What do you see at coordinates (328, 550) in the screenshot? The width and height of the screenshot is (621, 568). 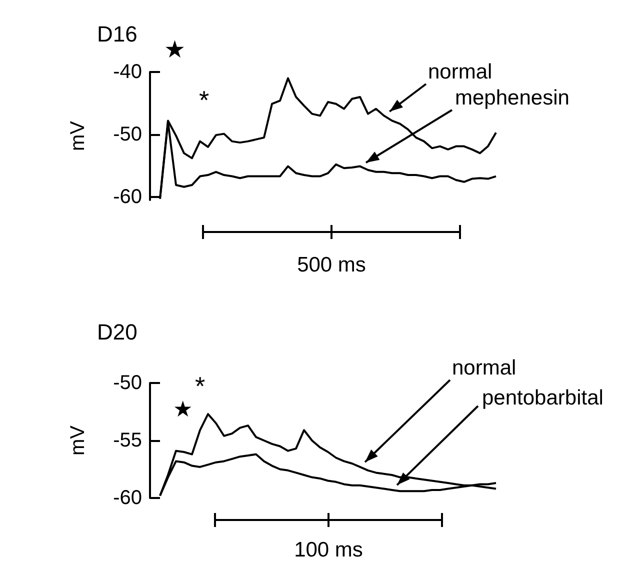 I see `text: 100 ms` at bounding box center [328, 550].